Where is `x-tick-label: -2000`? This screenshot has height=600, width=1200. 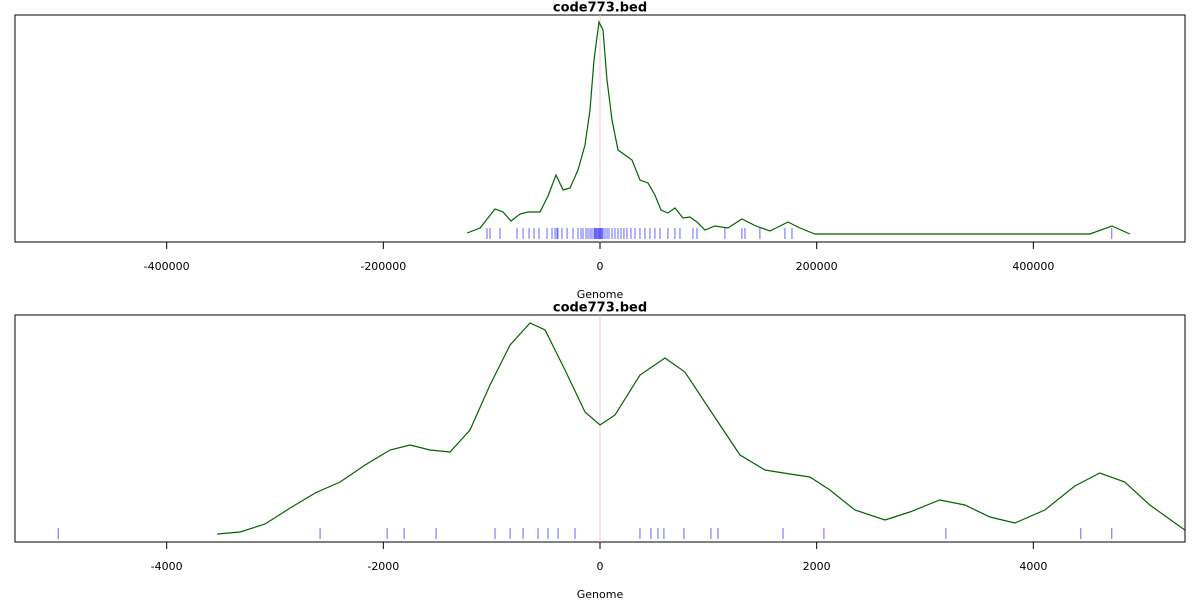
x-tick-label: -2000 is located at coordinates (383, 566).